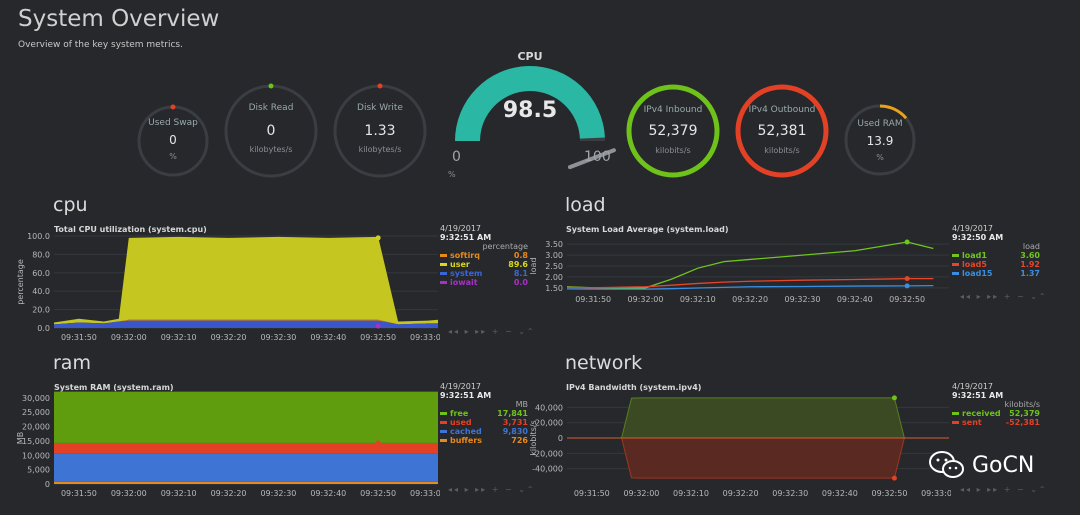 The height and width of the screenshot is (515, 1080). Describe the element at coordinates (36, 412) in the screenshot. I see `y-tick-label: 25,000` at that location.